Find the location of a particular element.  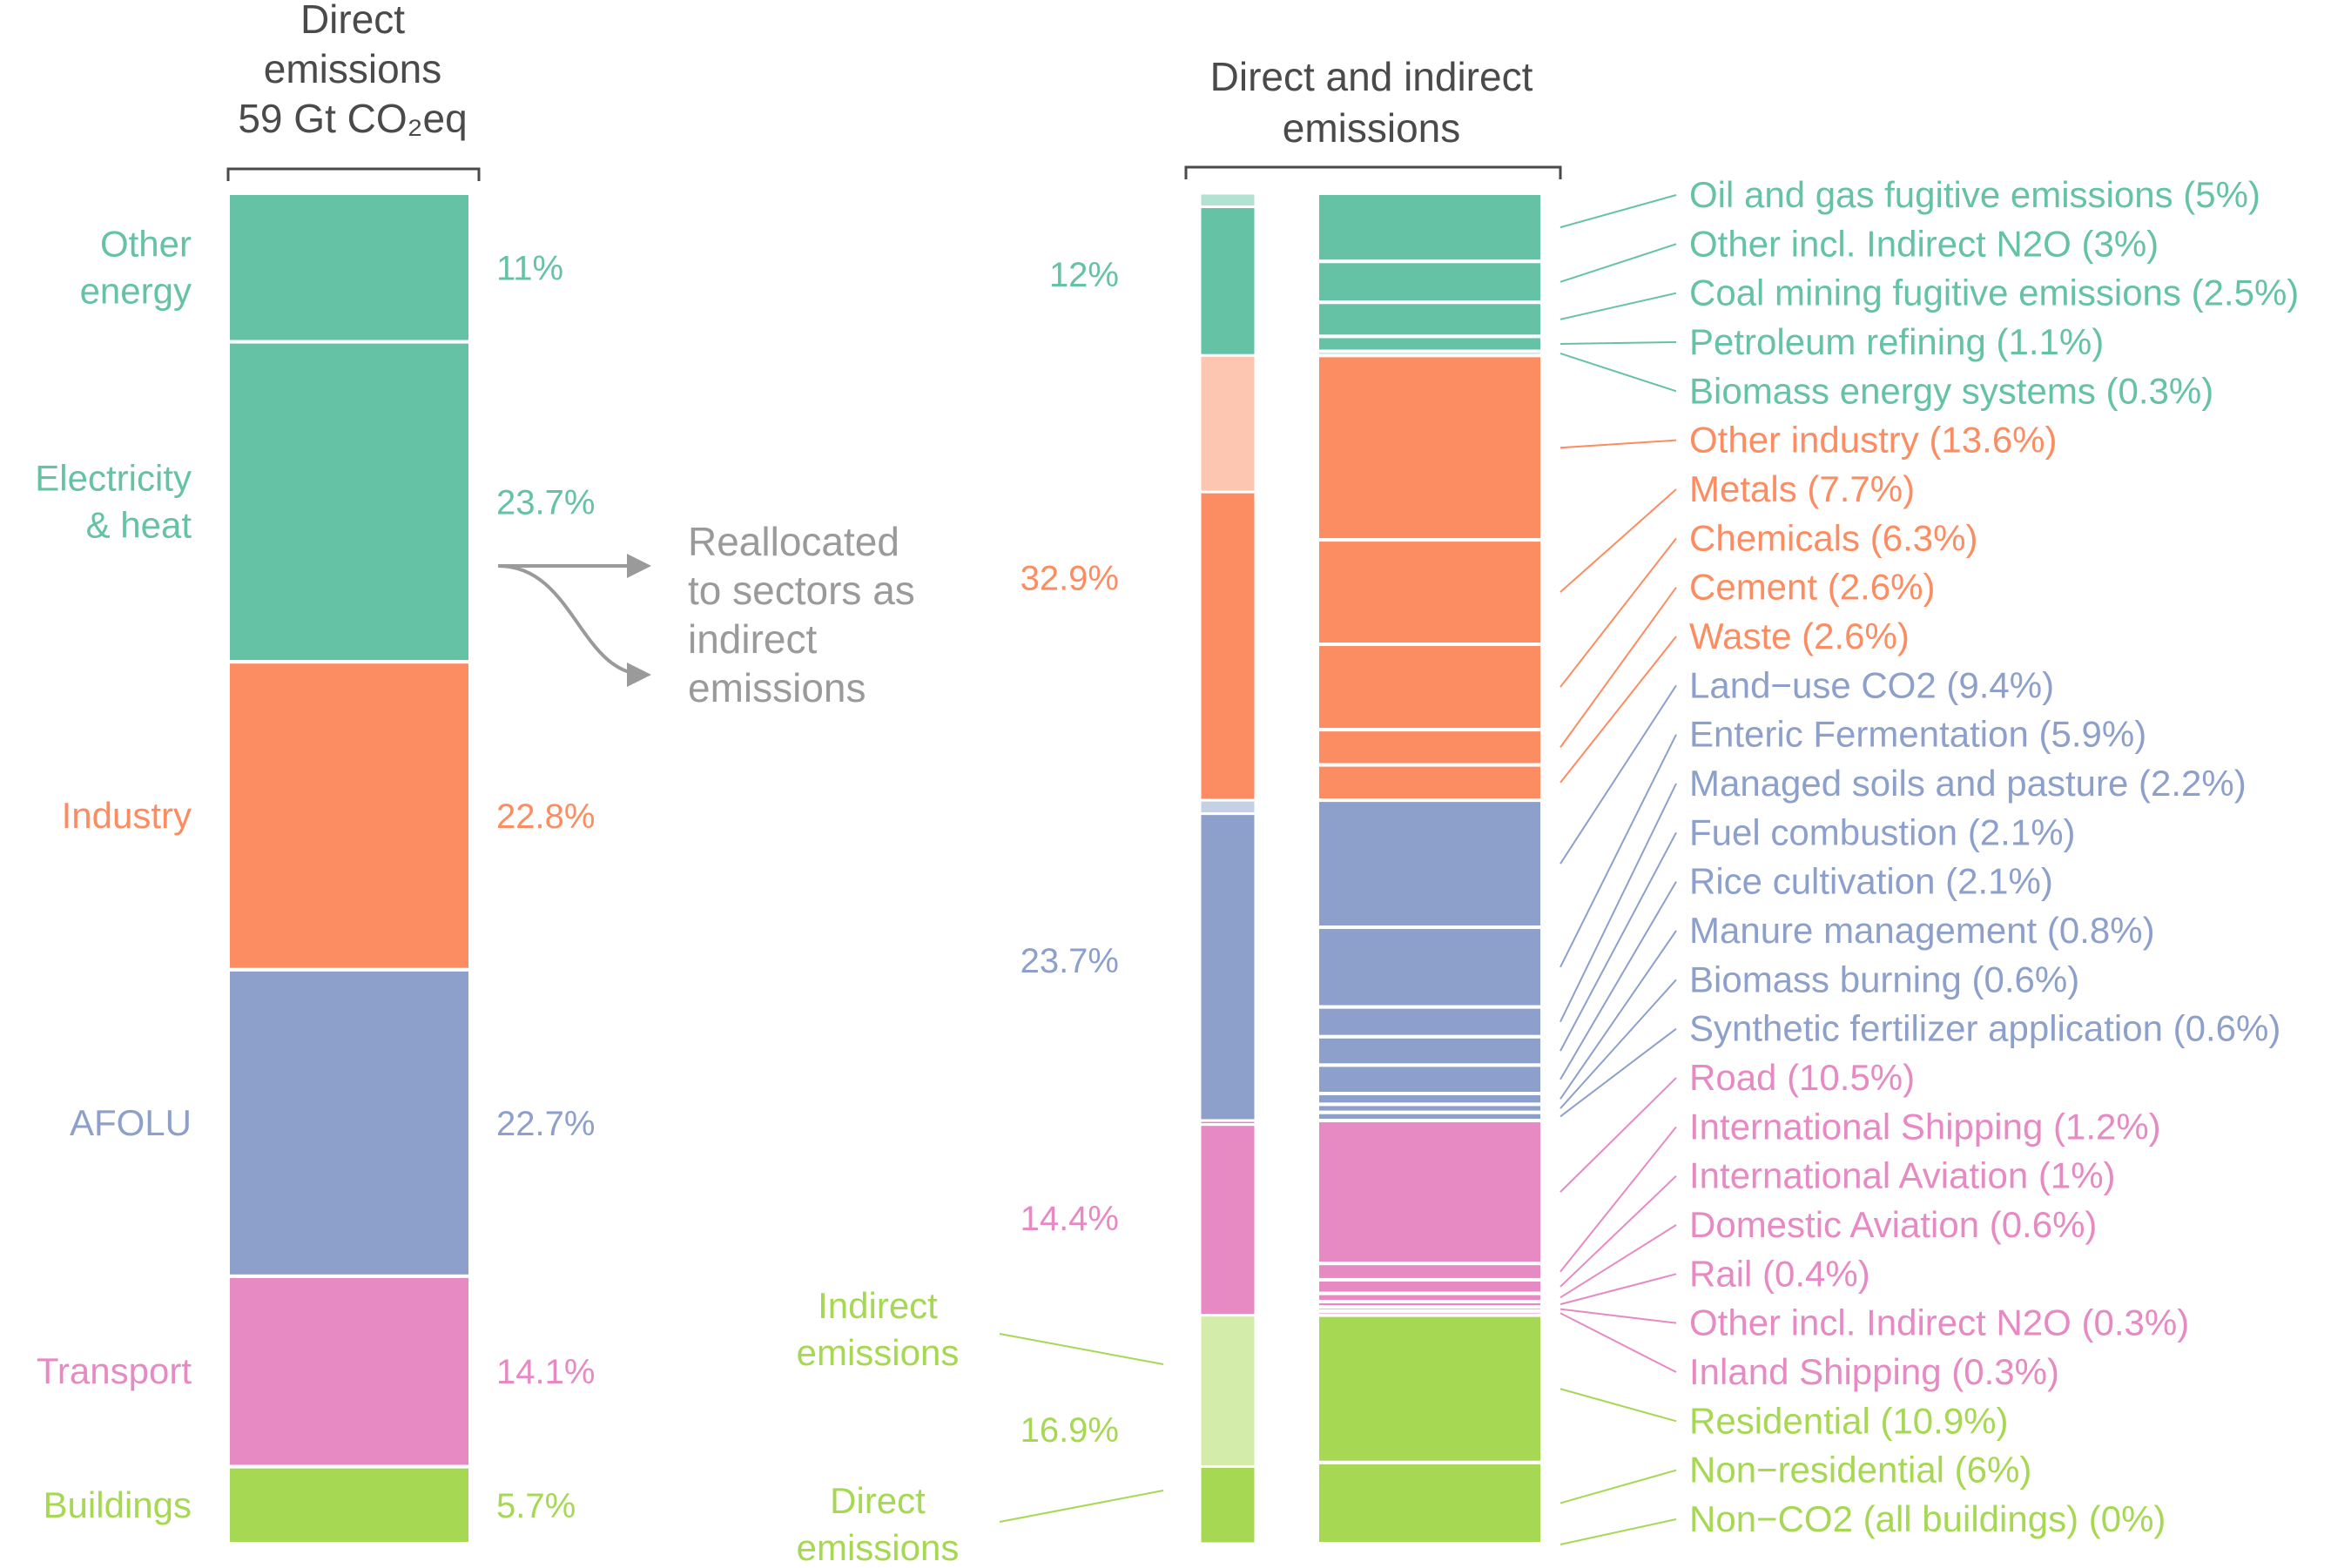

direct-category-label: & heat is located at coordinates (139, 524).